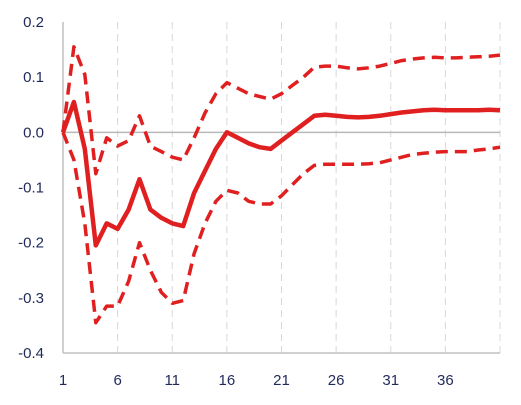  I want to click on x-tick-label: 26, so click(336, 380).